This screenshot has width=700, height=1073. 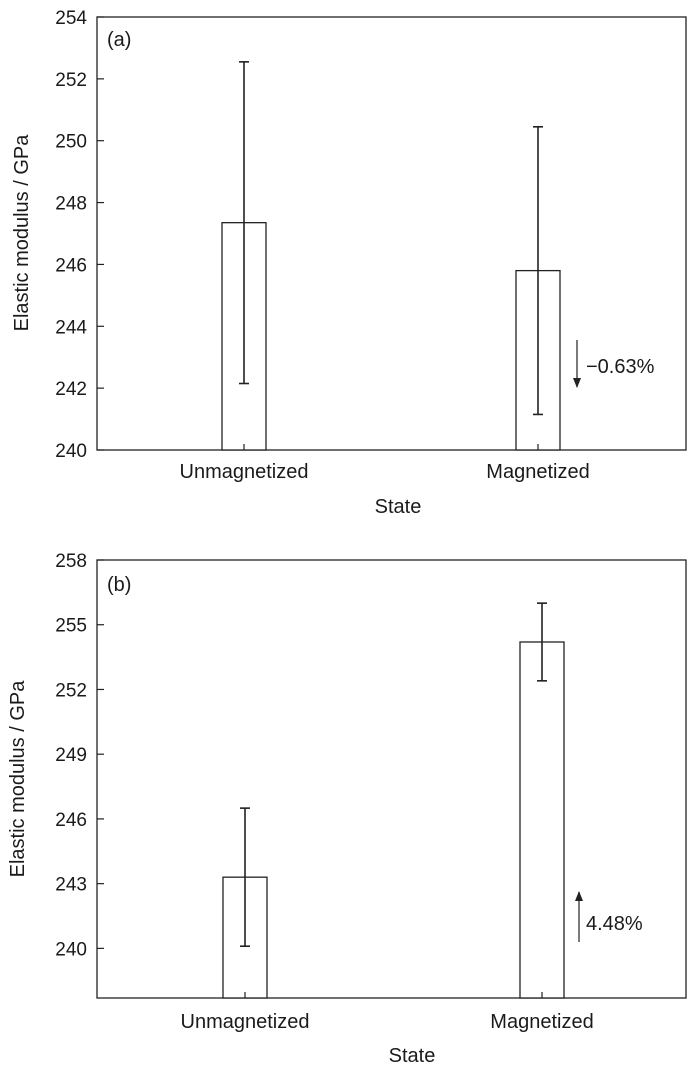 What do you see at coordinates (71, 142) in the screenshot?
I see `y-tick-label: 250` at bounding box center [71, 142].